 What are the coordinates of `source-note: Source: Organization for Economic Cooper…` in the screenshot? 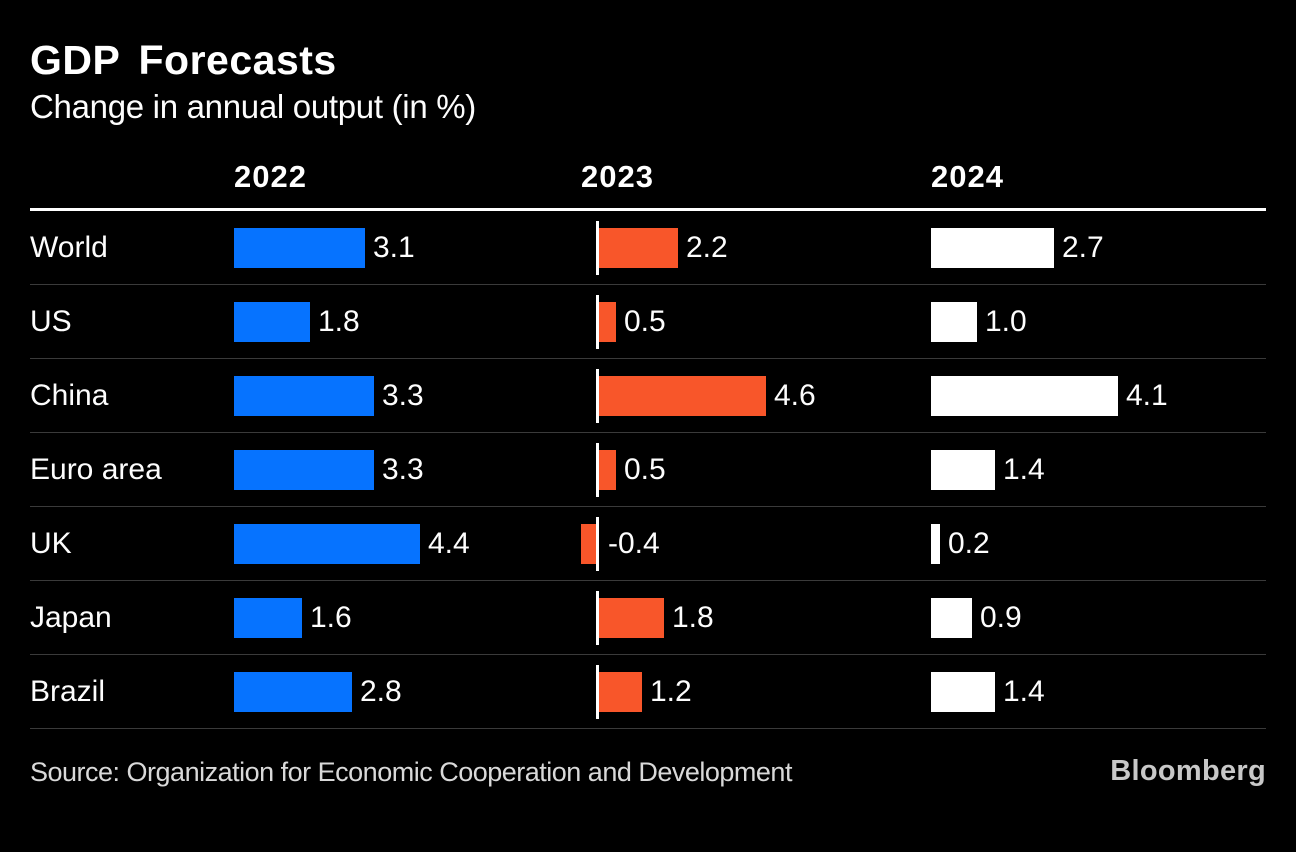 It's located at (411, 772).